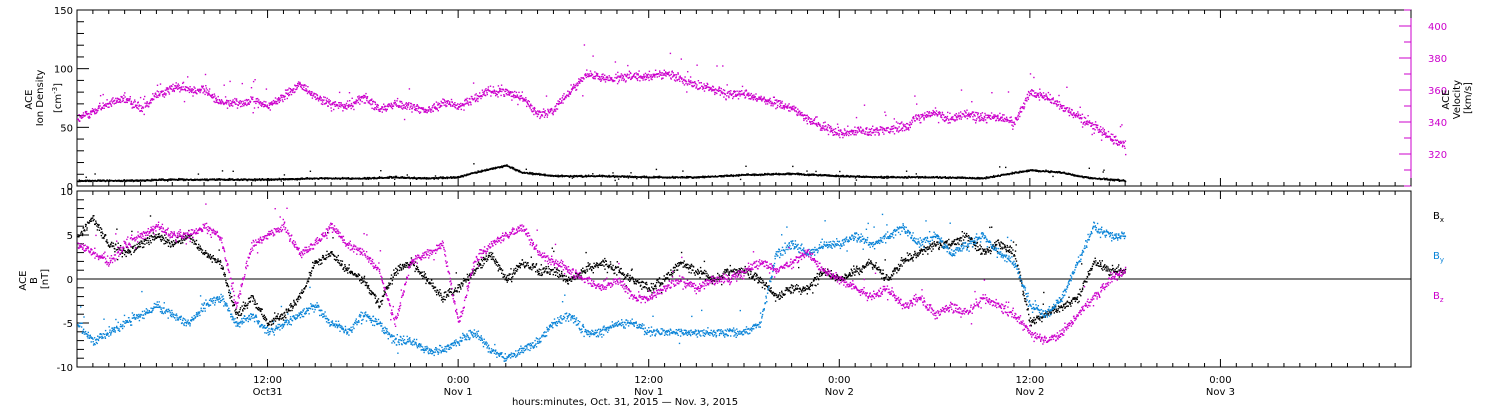 The image size is (1500, 410). Describe the element at coordinates (648, 392) in the screenshot. I see `x-tick-date-label: Nov 1` at that location.